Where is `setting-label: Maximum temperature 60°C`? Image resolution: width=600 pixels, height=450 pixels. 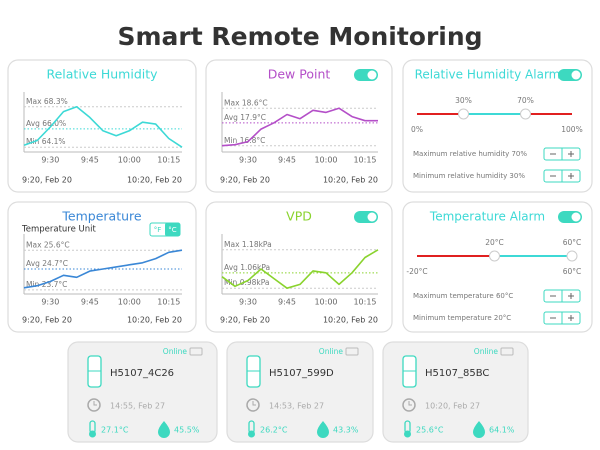
setting-label: Maximum temperature 60°C is located at coordinates (463, 296).